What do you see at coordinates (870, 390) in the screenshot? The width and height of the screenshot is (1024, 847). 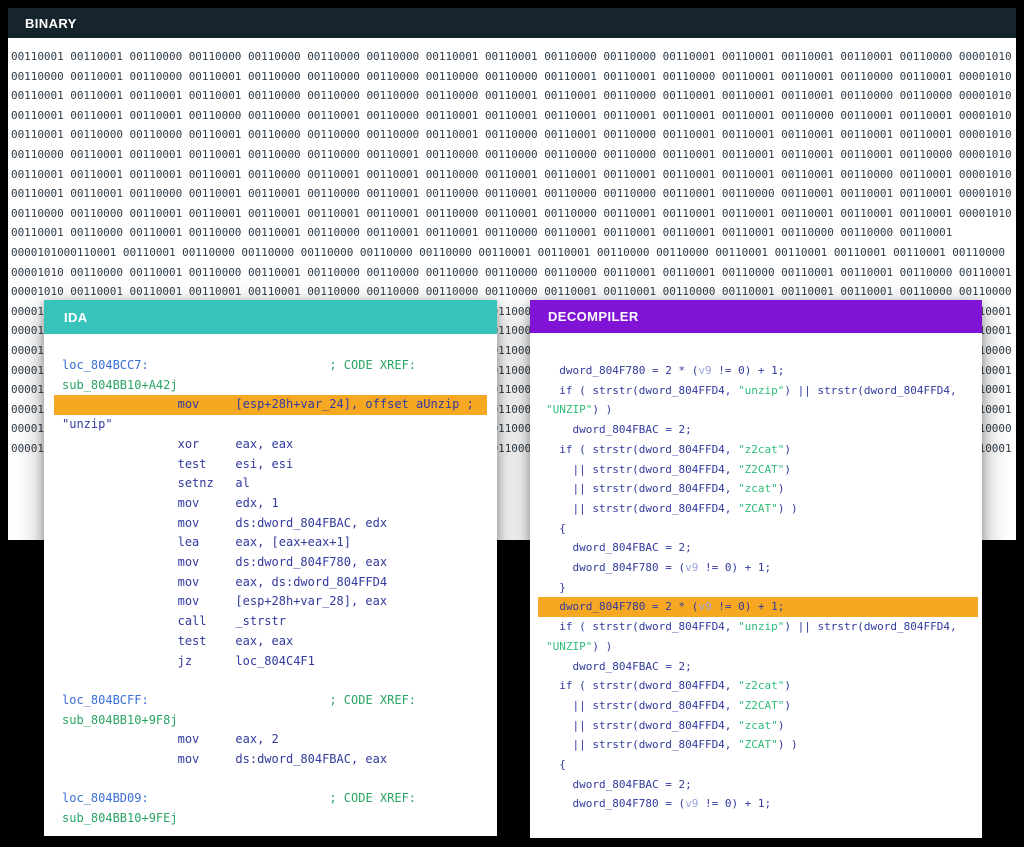 I see `code-segment-p: ) || strstr(dword_804FFD4,` at bounding box center [870, 390].